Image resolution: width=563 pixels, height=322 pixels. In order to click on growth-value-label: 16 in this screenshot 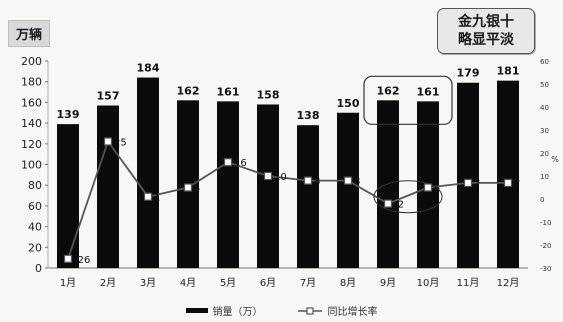, I will do `click(240, 163)`.